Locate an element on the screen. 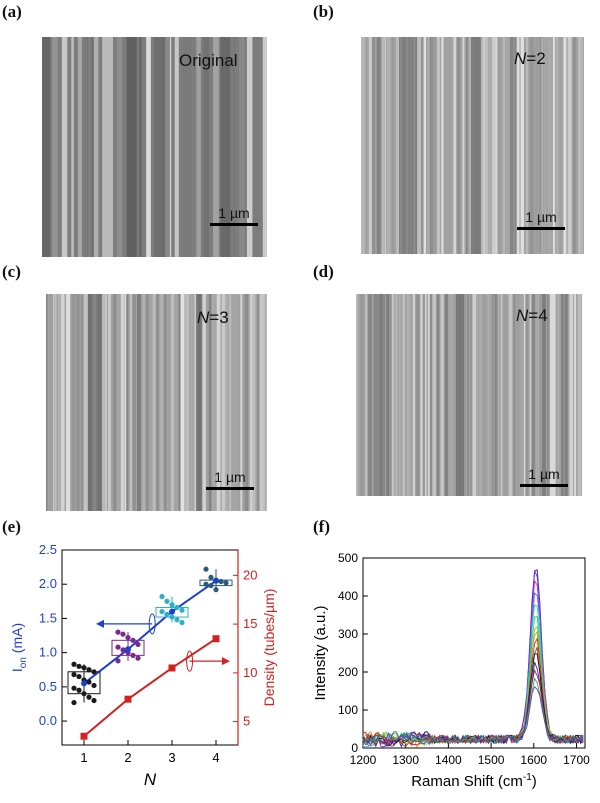  raman-spectrum is located at coordinates (473, 716).